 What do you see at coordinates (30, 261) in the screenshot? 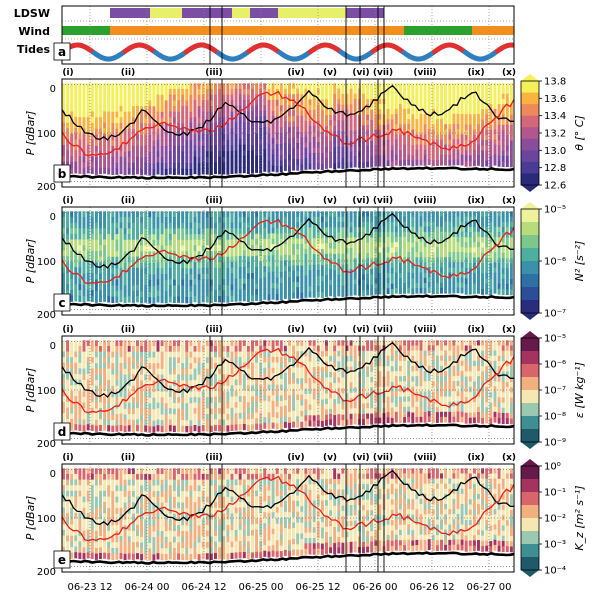
I see `panel-c-ylabel: P [dBar]` at bounding box center [30, 261].